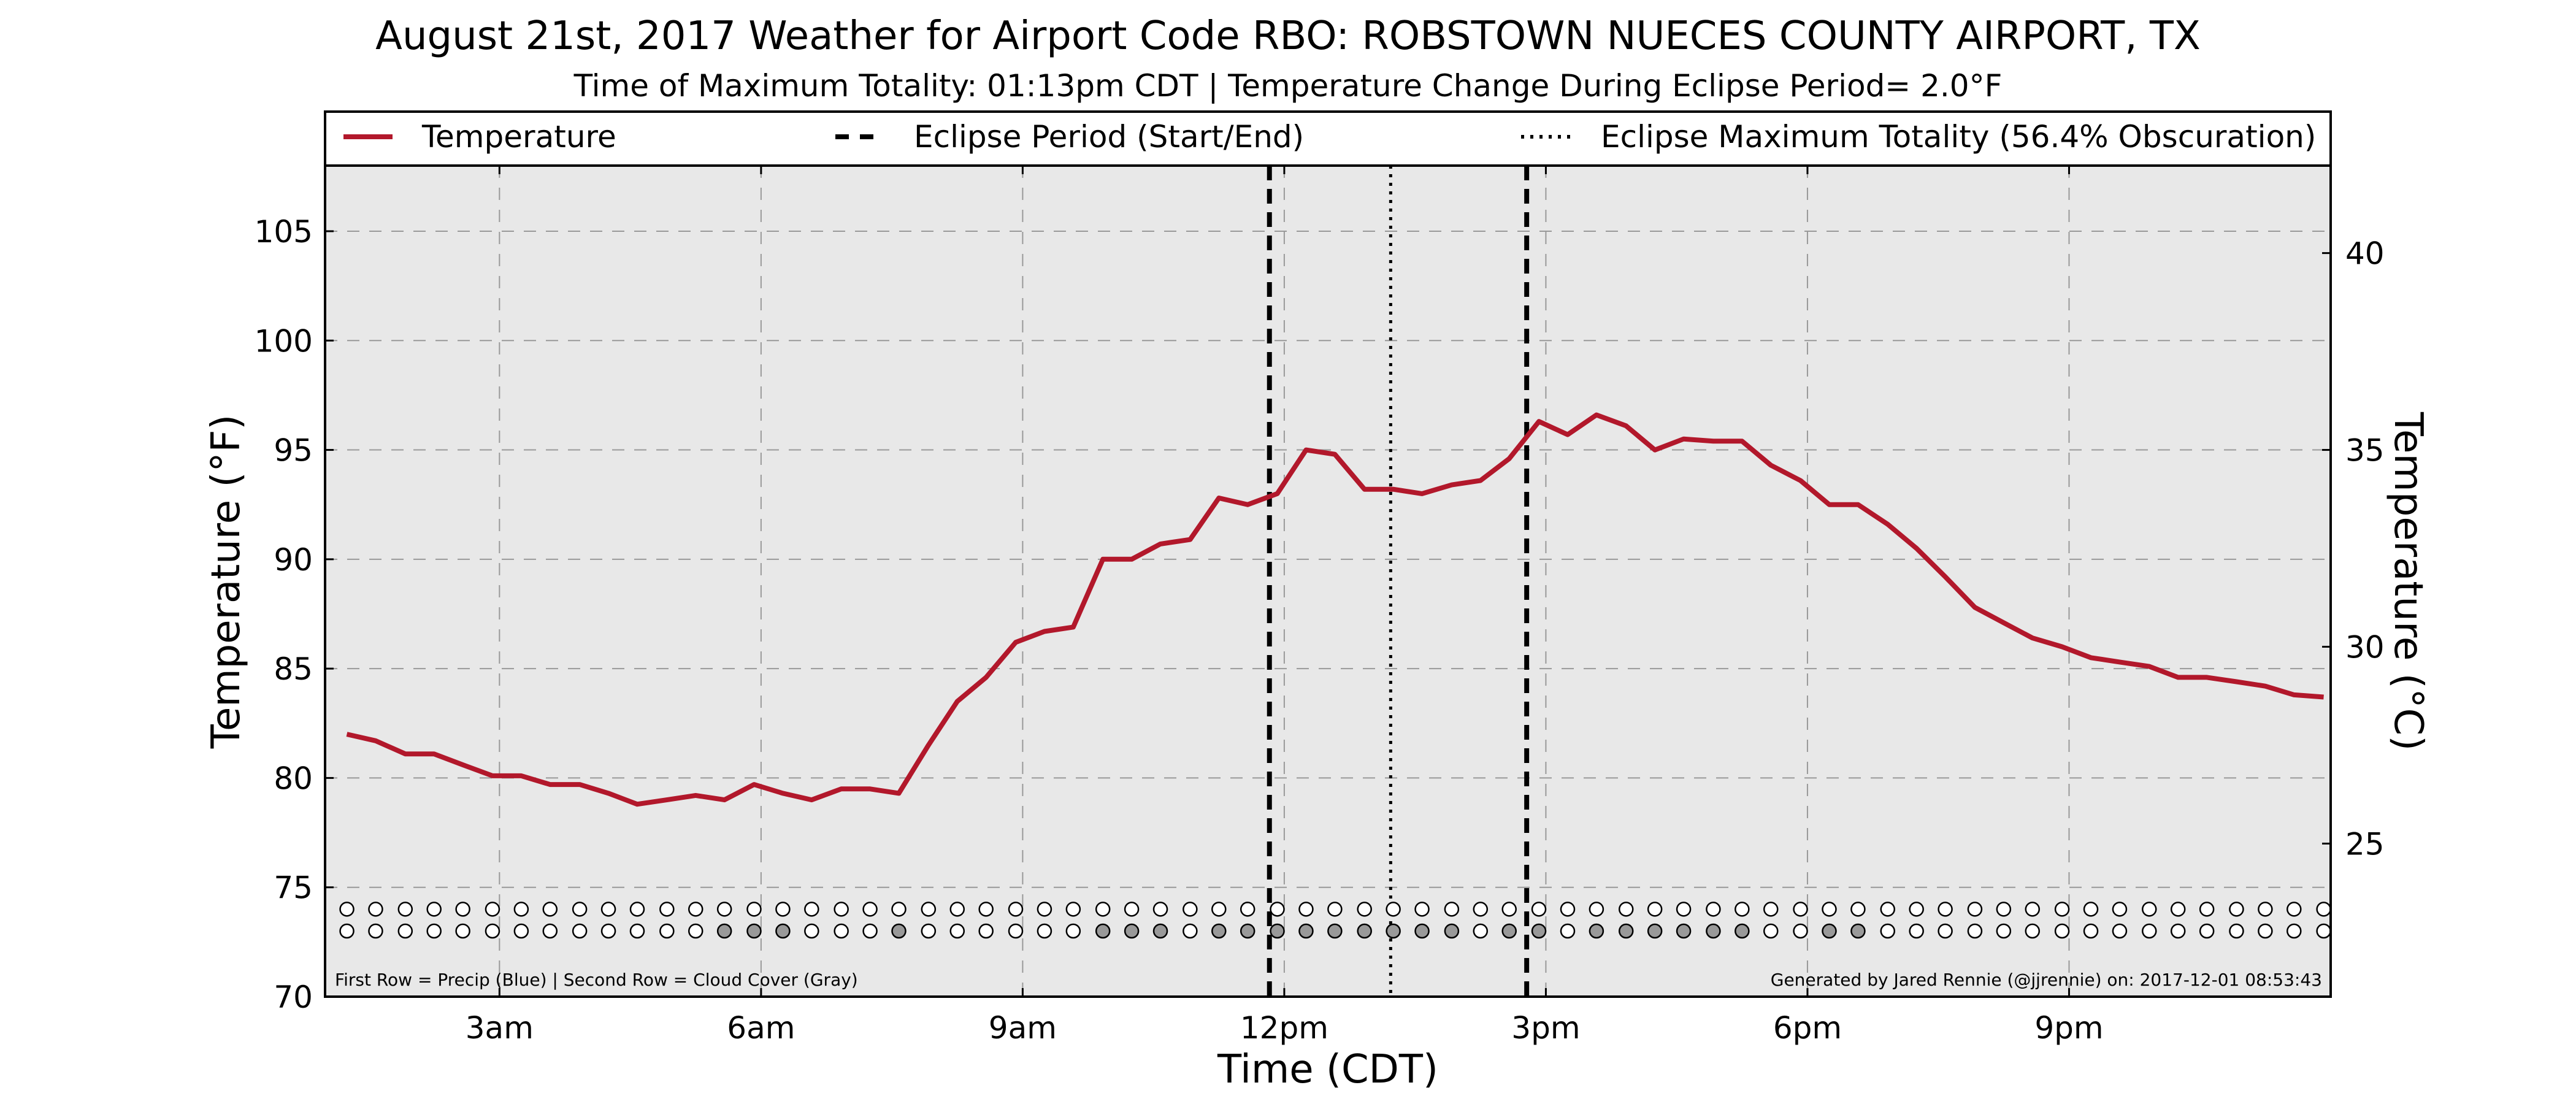 The width and height of the screenshot is (2576, 1104). What do you see at coordinates (1807, 1028) in the screenshot?
I see `x-tick-label: 6pm` at bounding box center [1807, 1028].